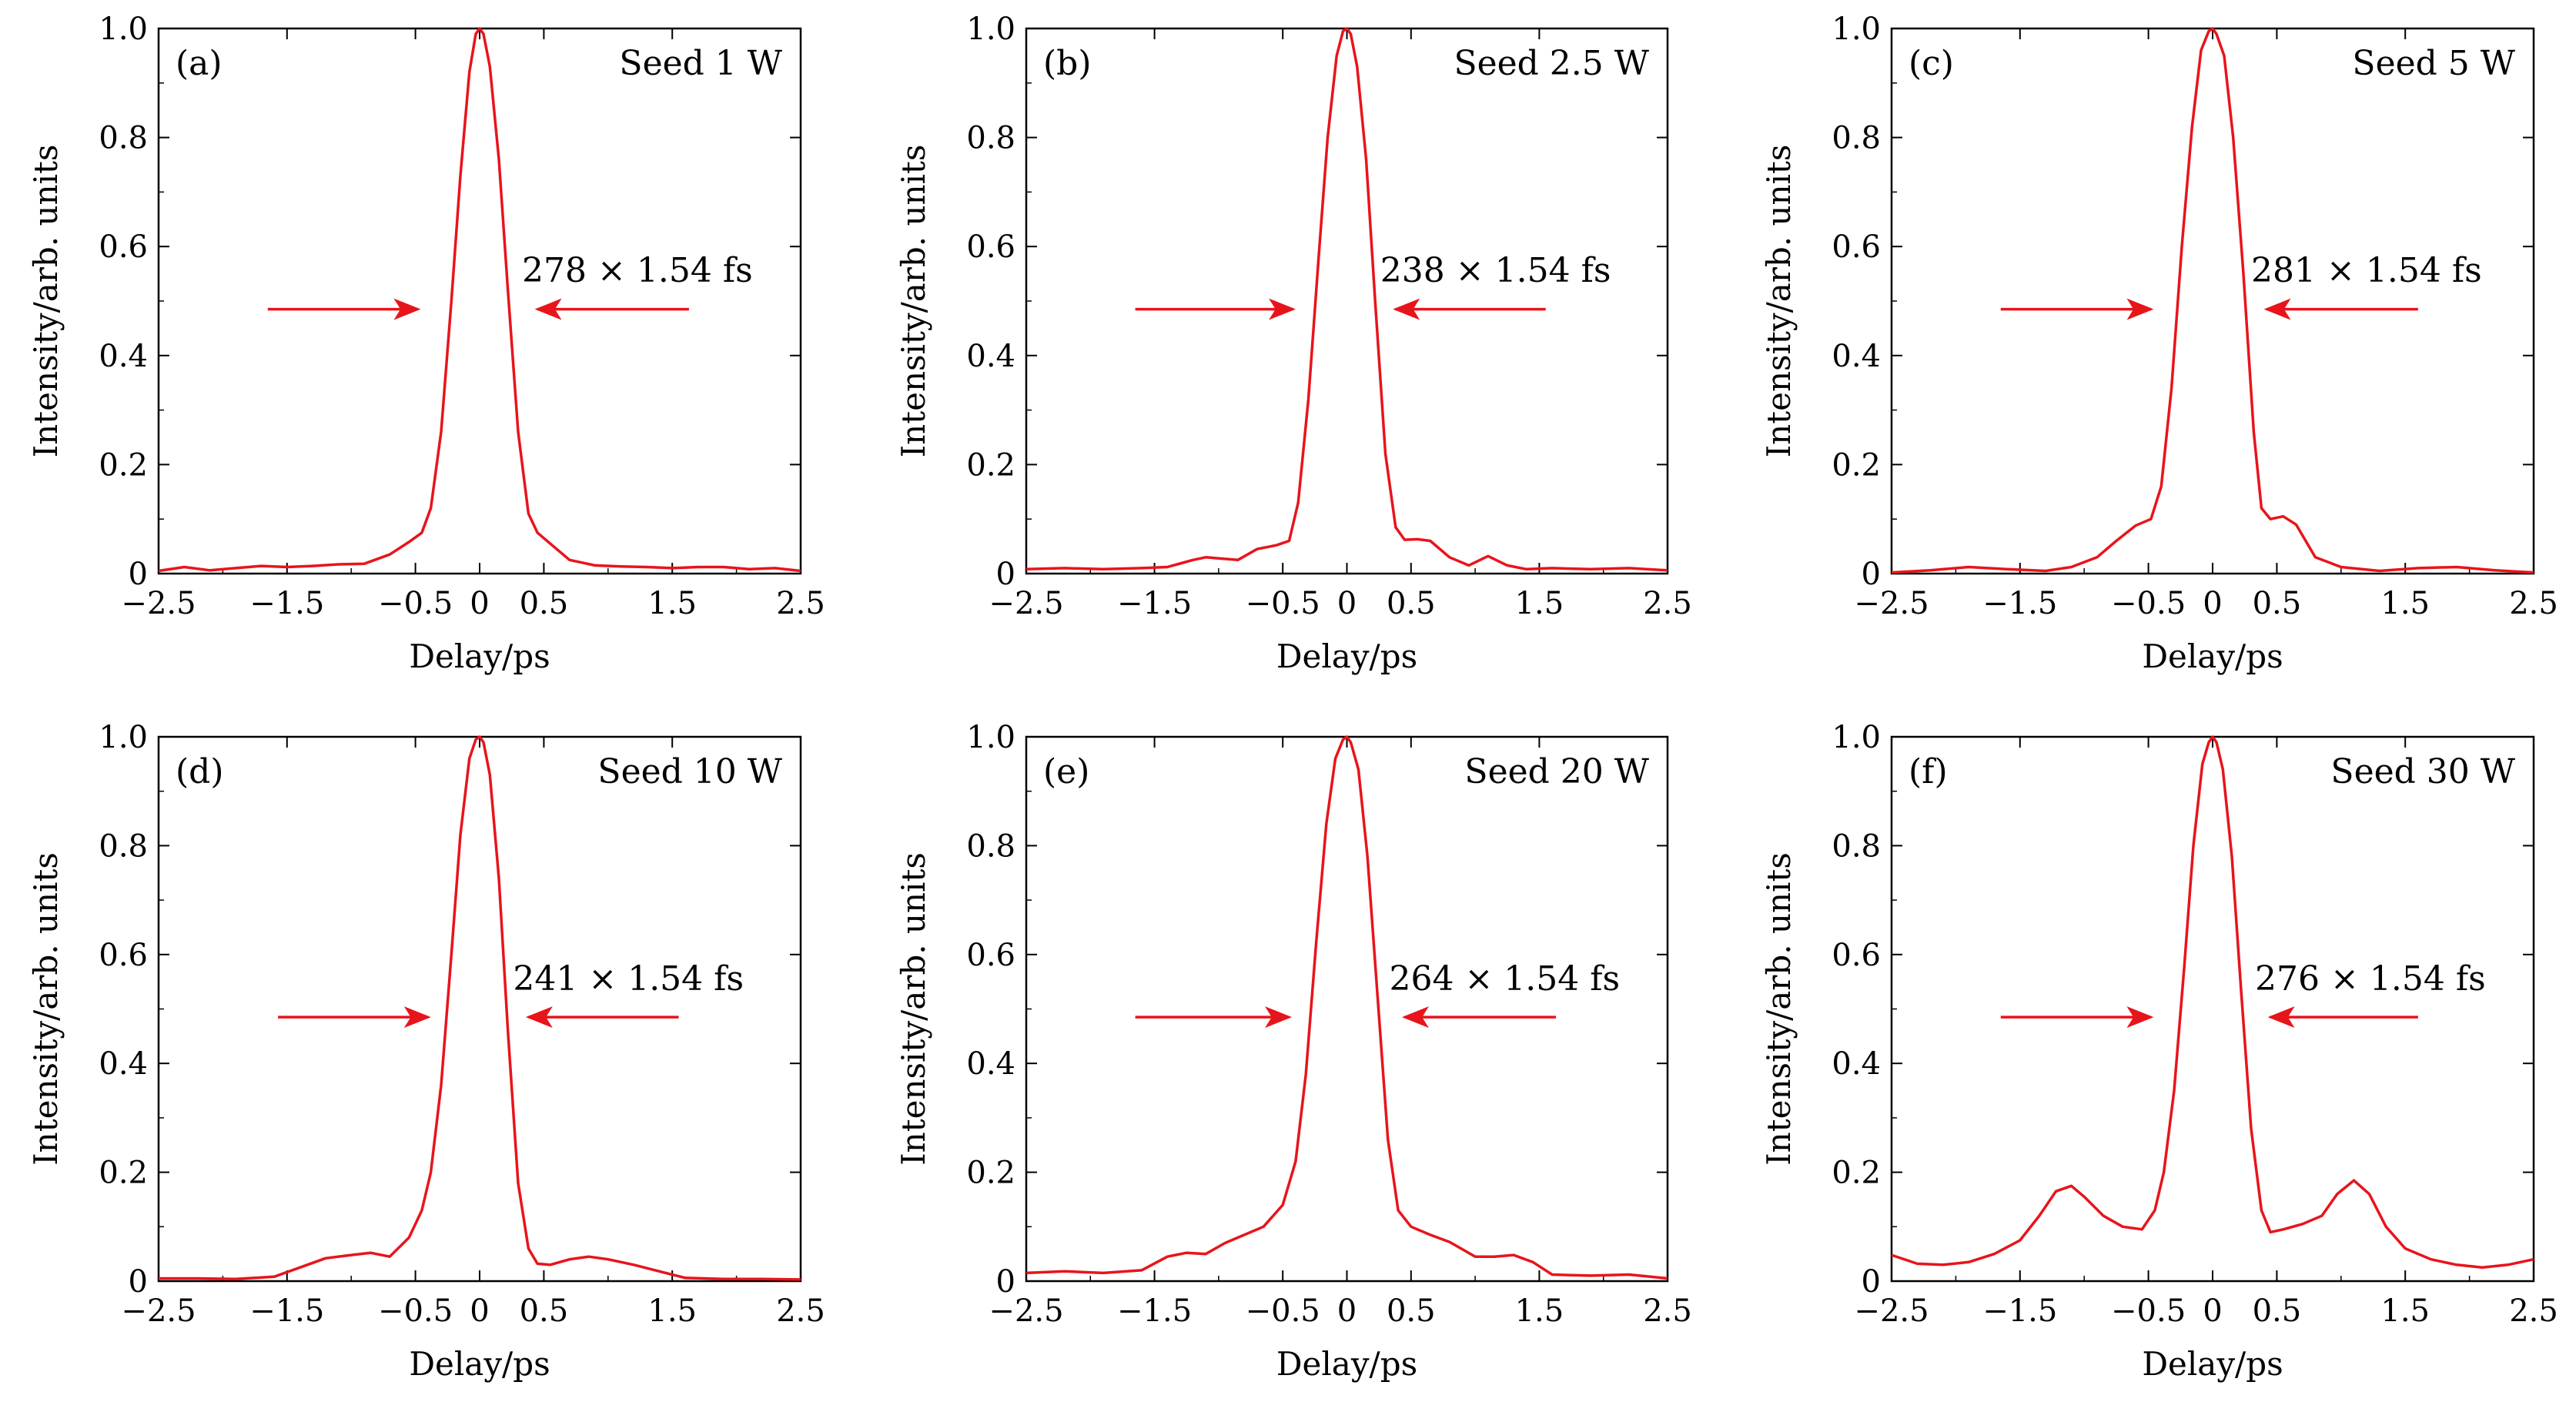  Describe the element at coordinates (2422, 772) in the screenshot. I see `series-label: Seed 30 W` at that location.